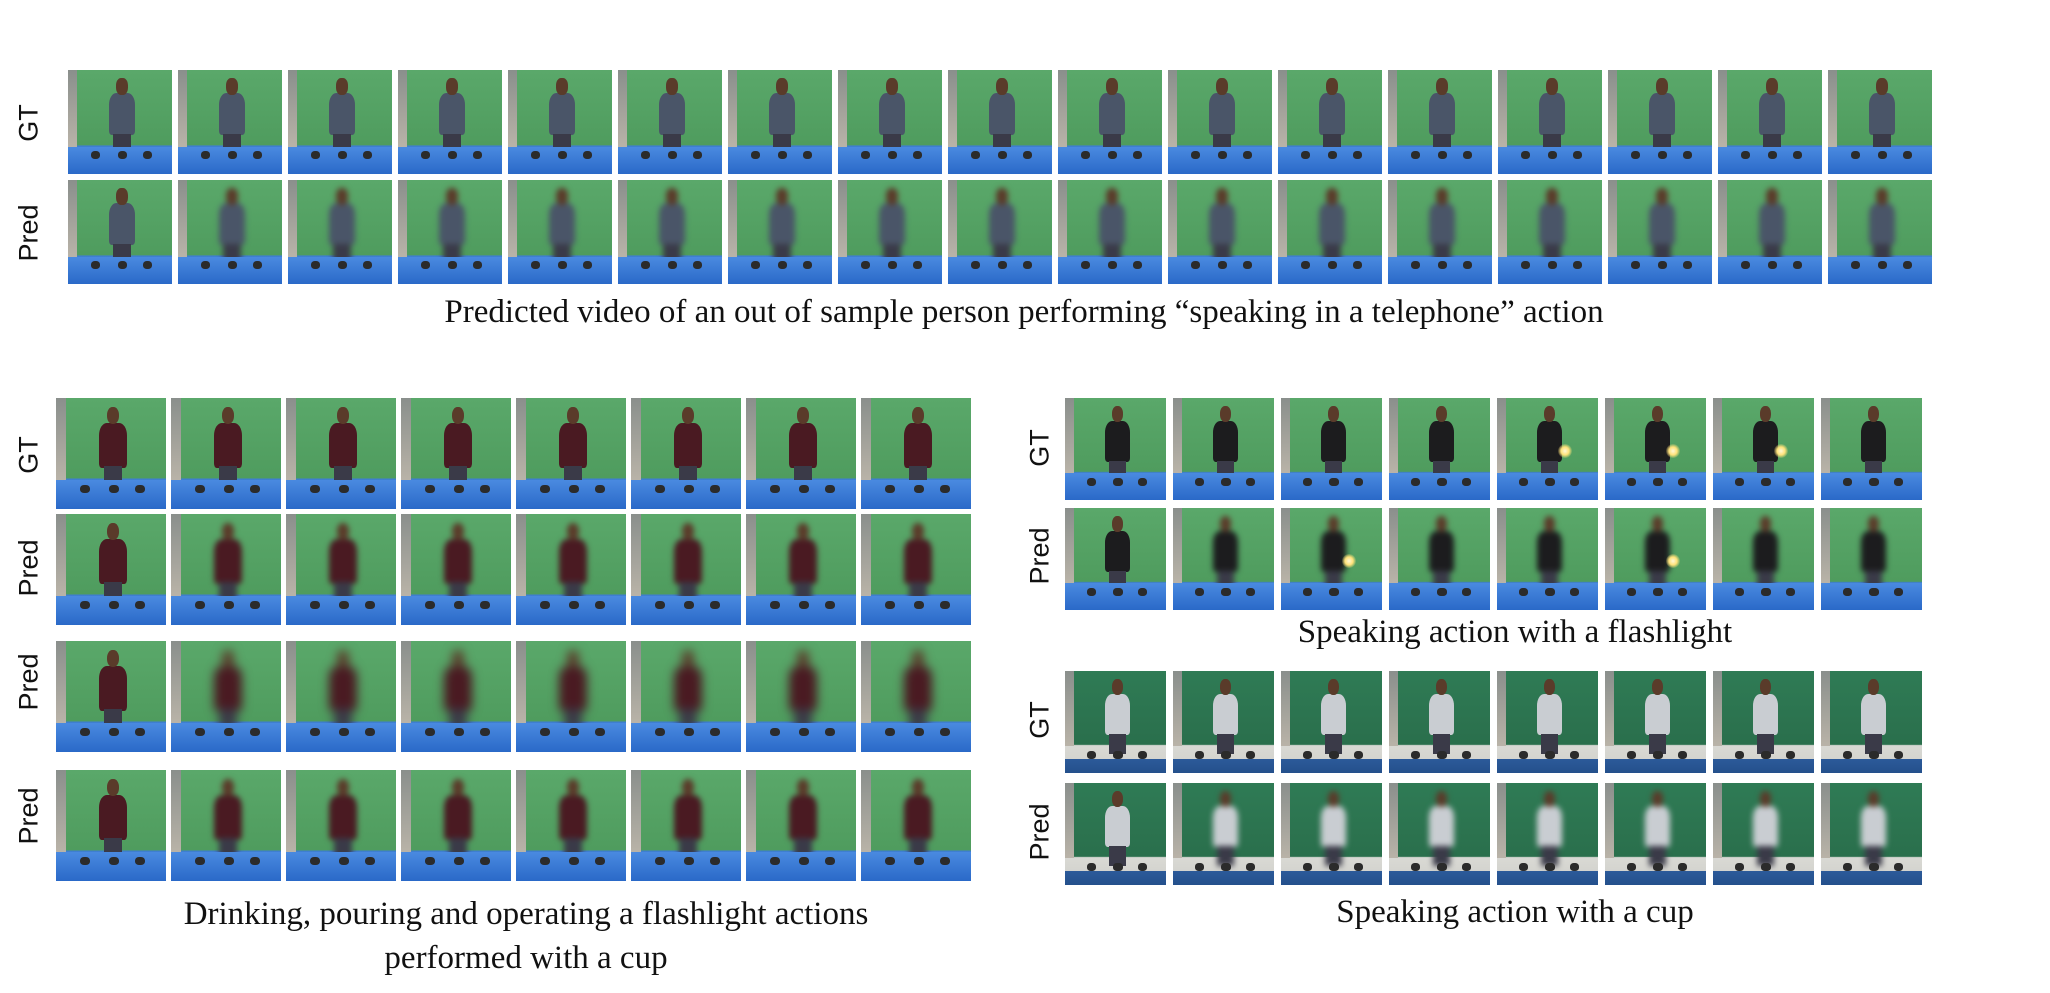 This screenshot has height=993, width=2050. Describe the element at coordinates (1781, 451) in the screenshot. I see `flashlight-glow` at that location.